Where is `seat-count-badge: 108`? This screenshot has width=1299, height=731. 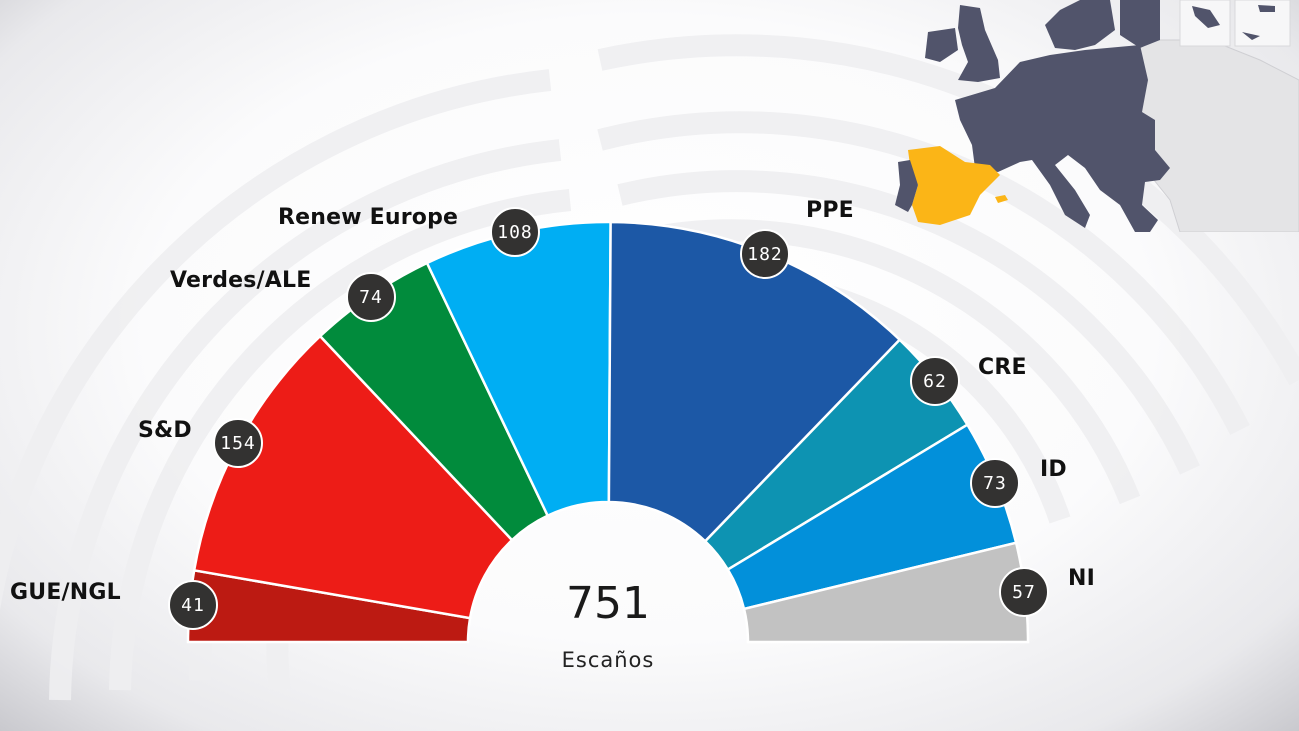
seat-count-badge: 108 is located at coordinates (515, 232).